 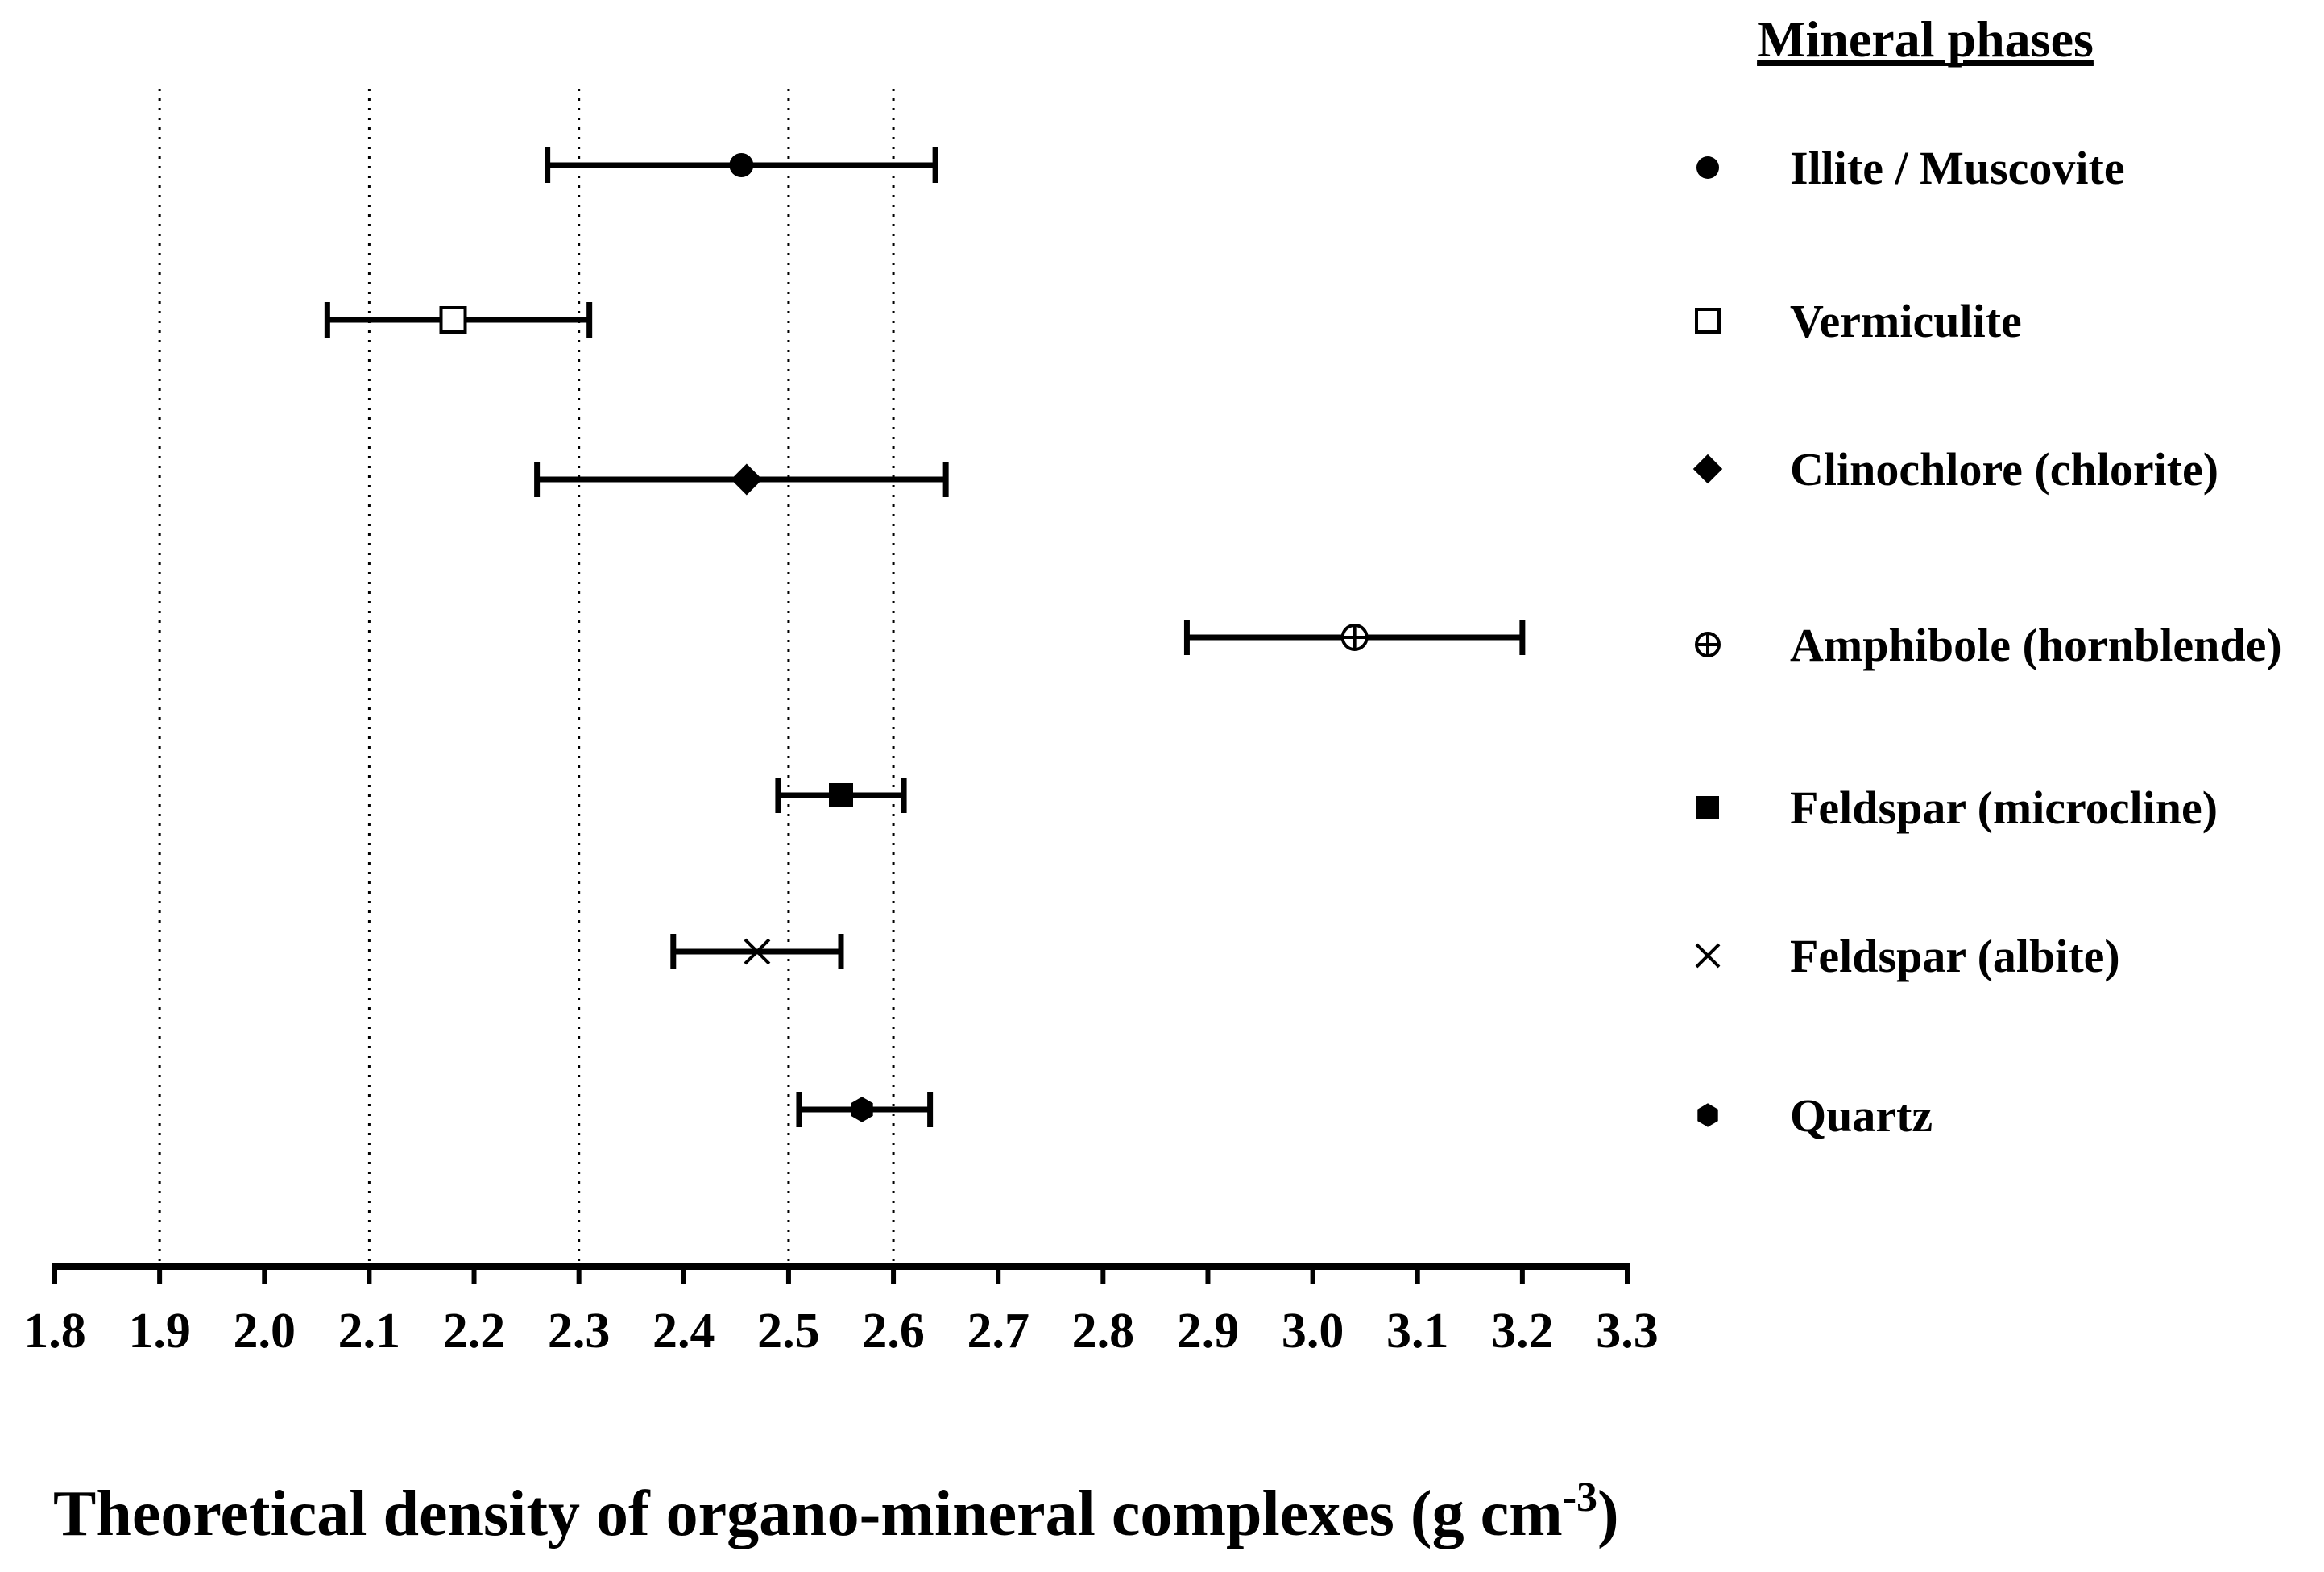 I want to click on legend-label-vermiculite: Vermiculite, so click(x=1906, y=321).